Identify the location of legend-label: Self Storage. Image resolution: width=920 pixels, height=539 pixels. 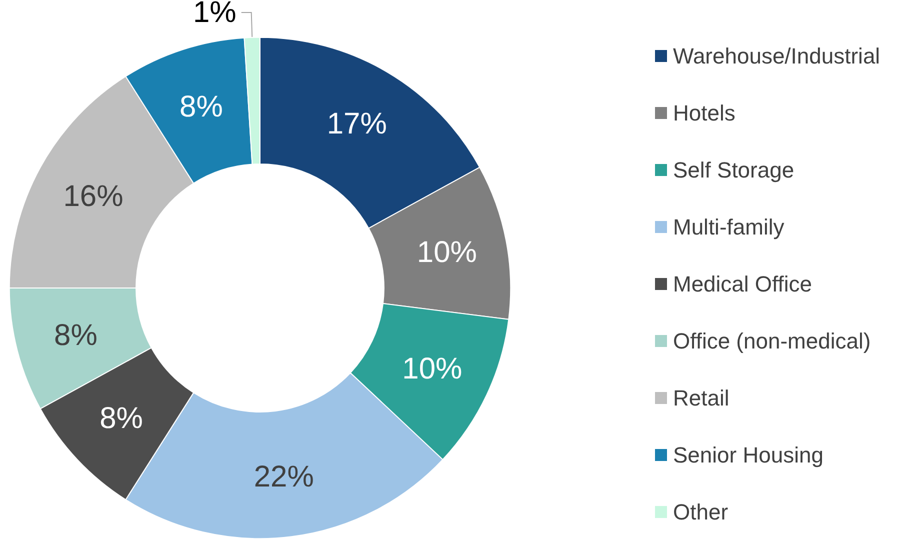
(733, 170).